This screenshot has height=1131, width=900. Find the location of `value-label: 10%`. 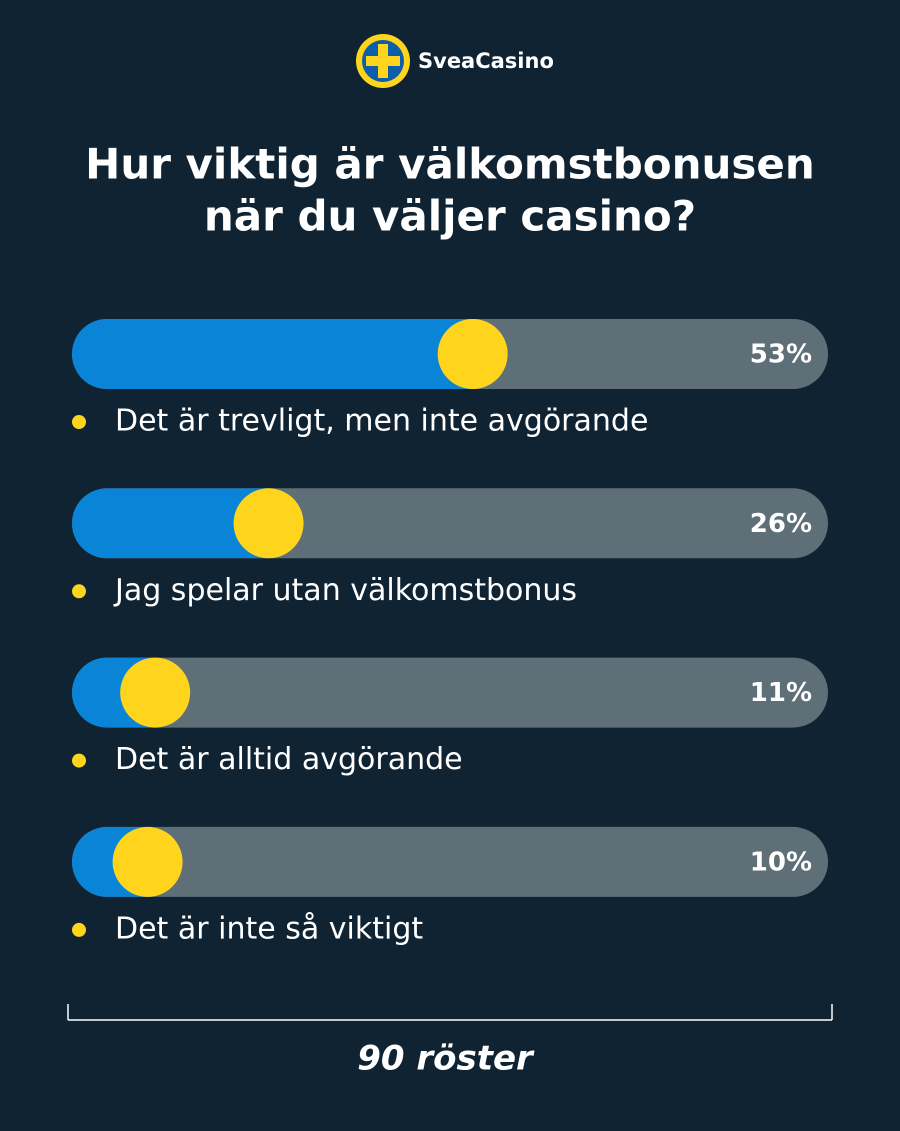

value-label: 10% is located at coordinates (781, 862).